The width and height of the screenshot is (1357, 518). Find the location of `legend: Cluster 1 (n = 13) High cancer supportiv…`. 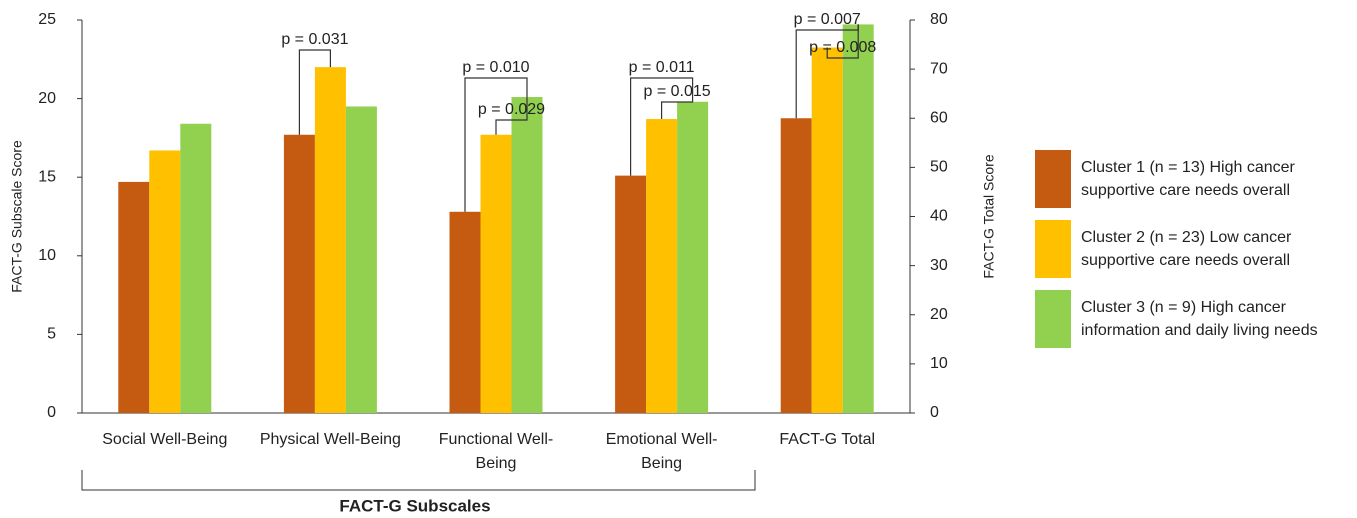

legend: Cluster 1 (n = 13) High cancer supportiv… is located at coordinates (1190, 255).